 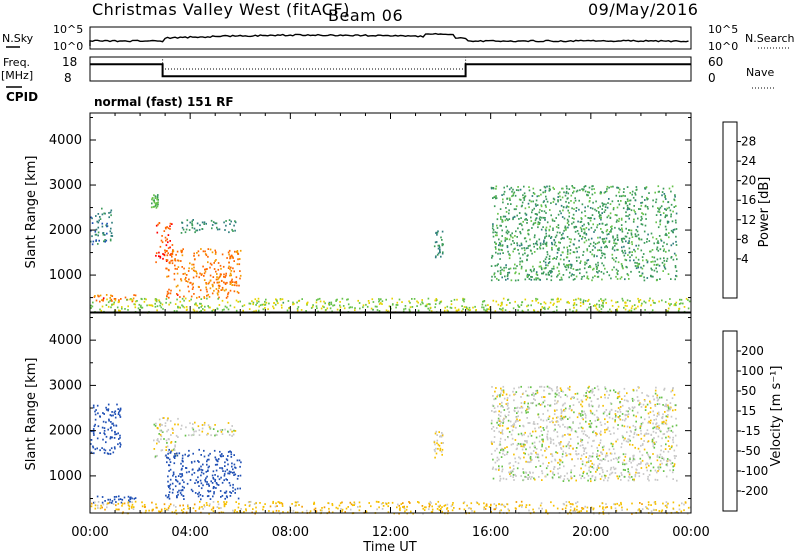 What do you see at coordinates (748, 161) in the screenshot?
I see `colorbar-tick-label: 24` at bounding box center [748, 161].